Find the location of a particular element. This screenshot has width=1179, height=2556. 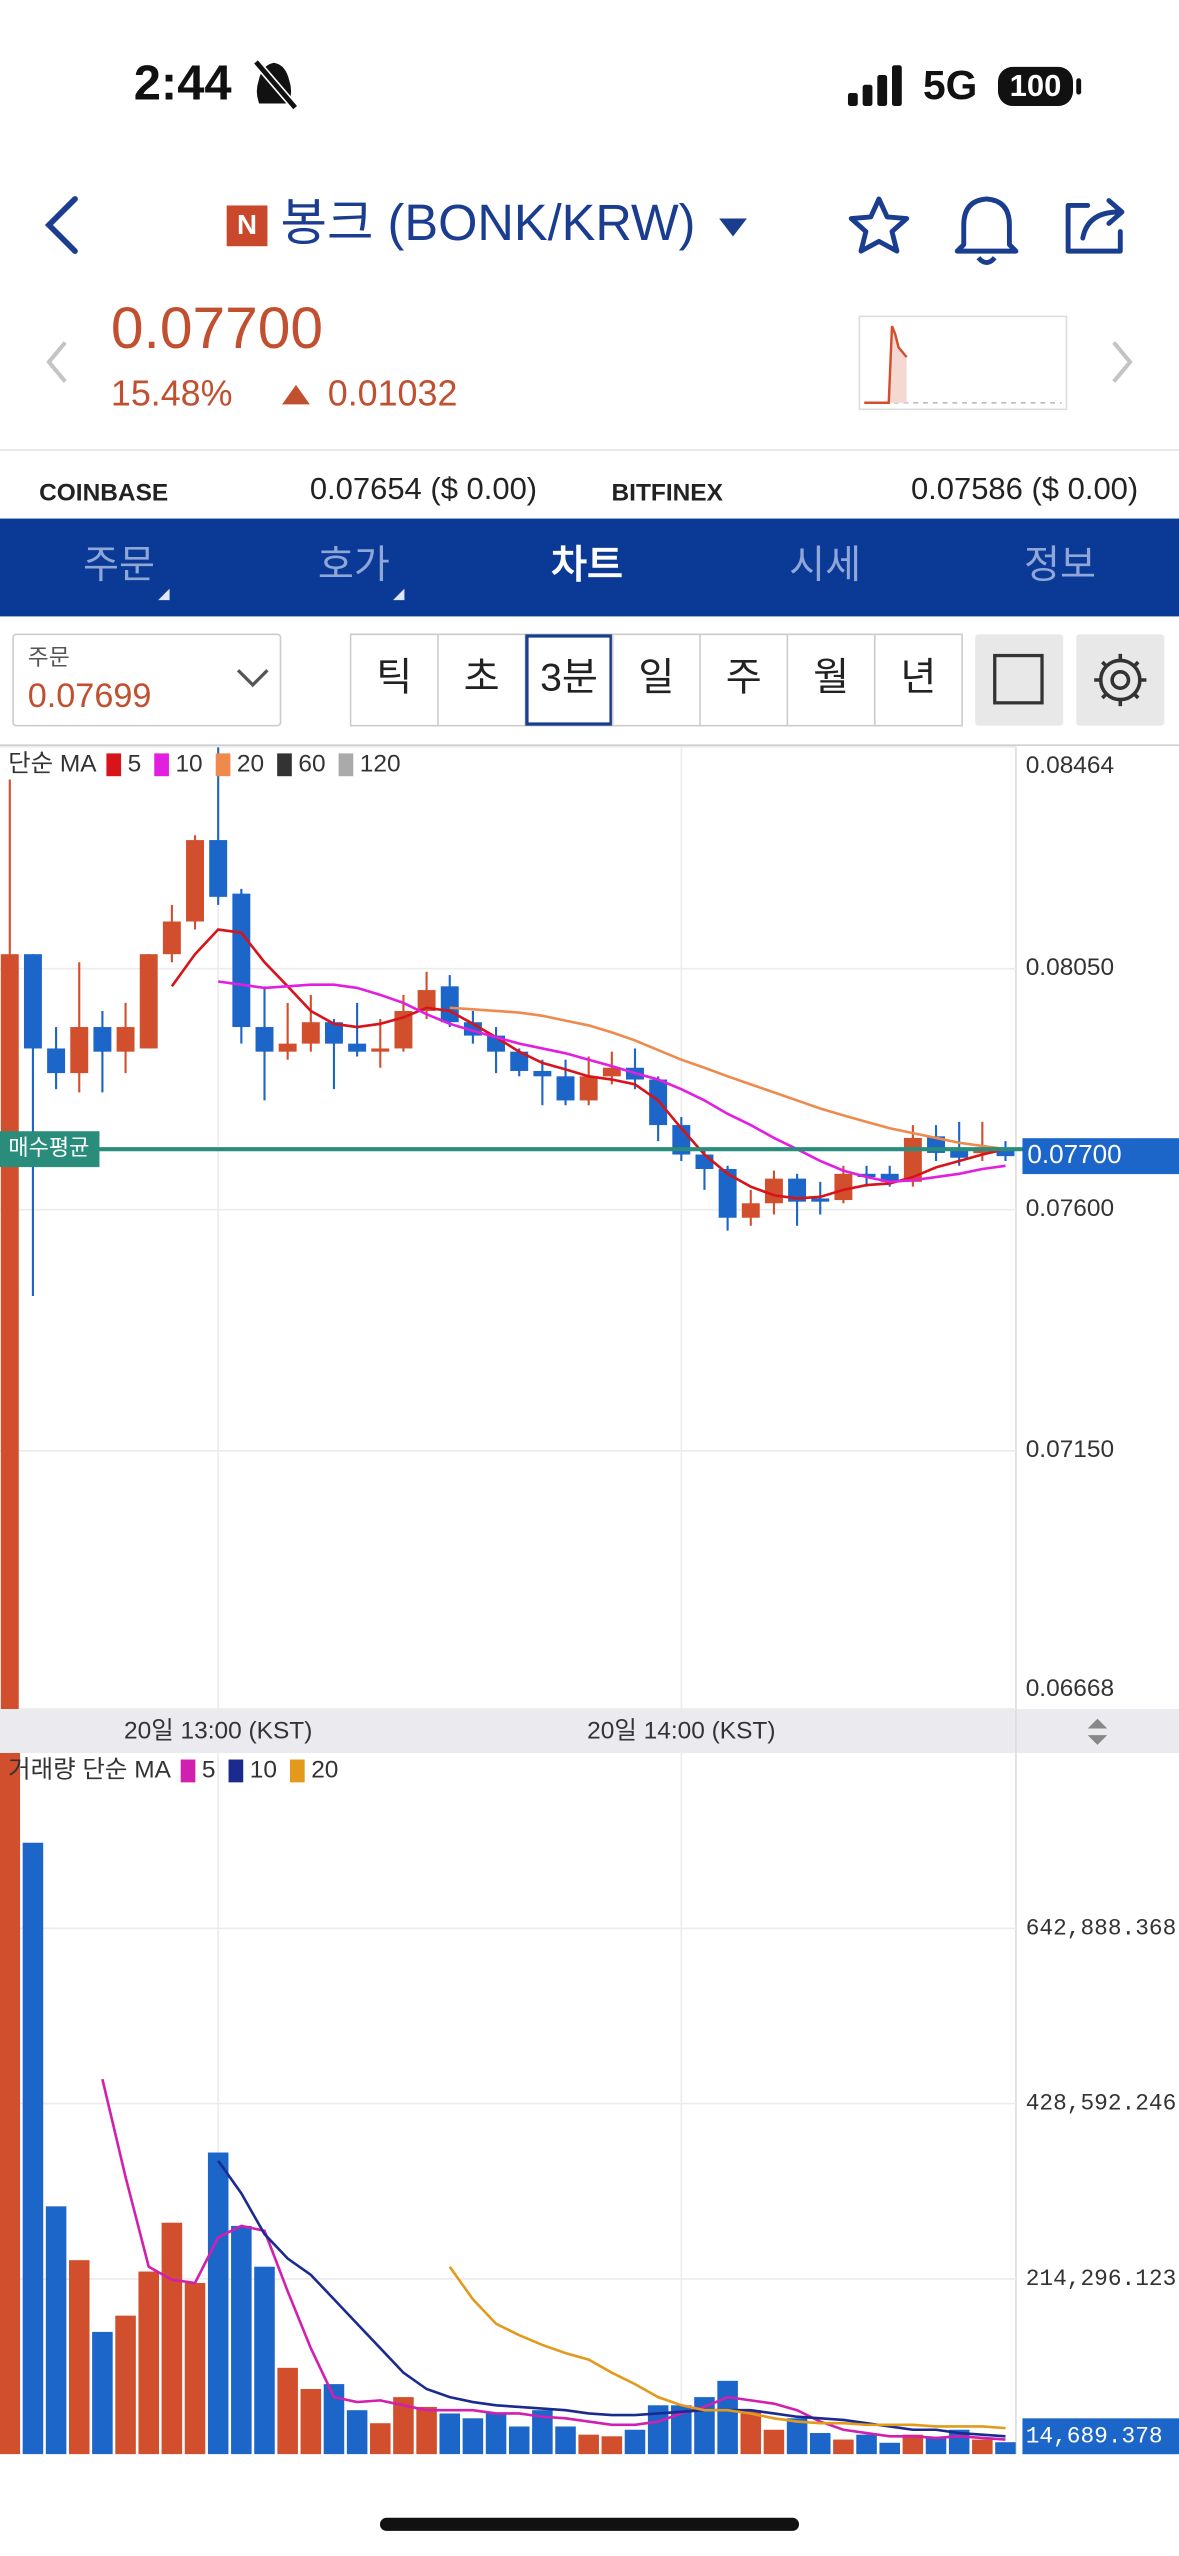

interval-button: 년 is located at coordinates (918, 677).